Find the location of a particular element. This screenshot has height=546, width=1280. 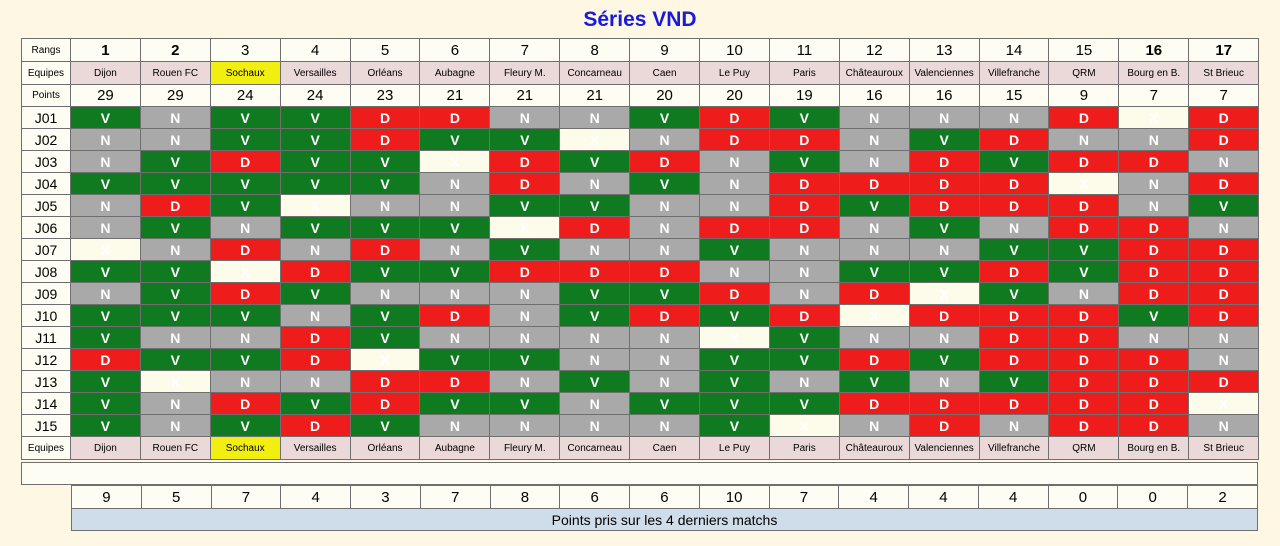

rank-cell: 13 is located at coordinates (944, 50).